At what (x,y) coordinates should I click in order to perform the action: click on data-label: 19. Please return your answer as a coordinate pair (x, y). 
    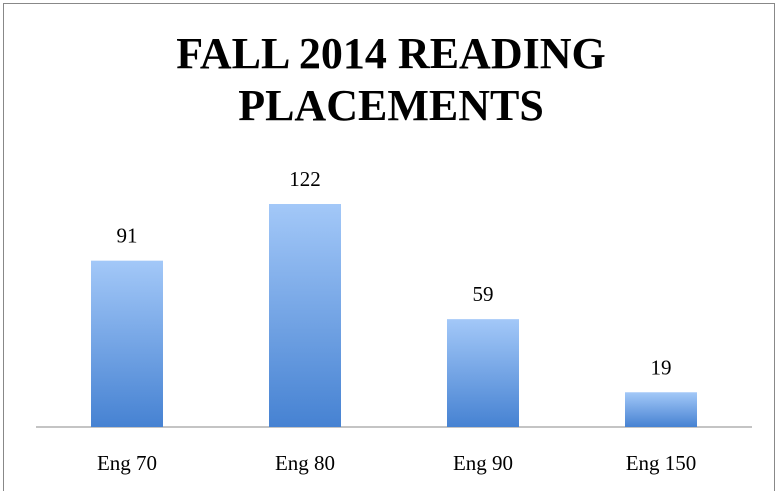
    Looking at the image, I should click on (661, 367).